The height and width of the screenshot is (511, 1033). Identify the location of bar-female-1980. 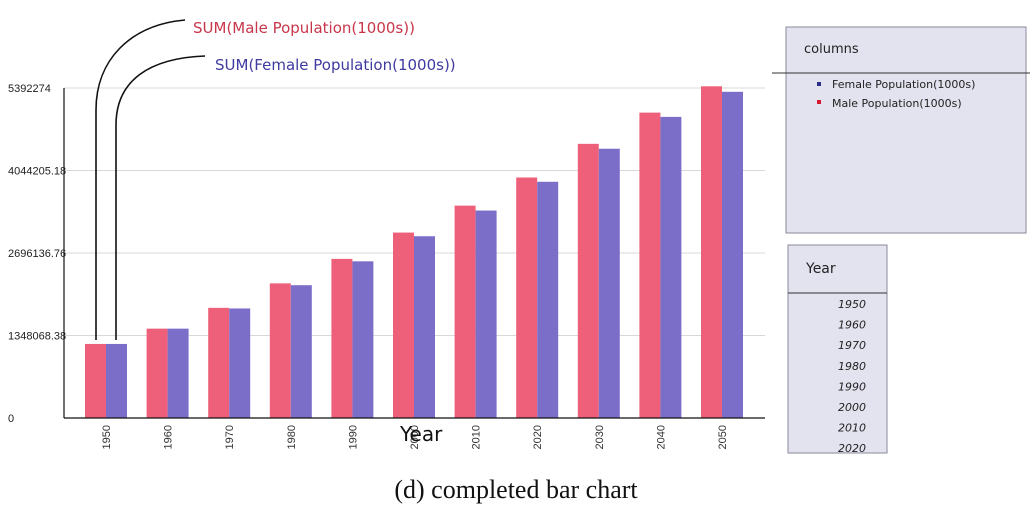
(301, 351).